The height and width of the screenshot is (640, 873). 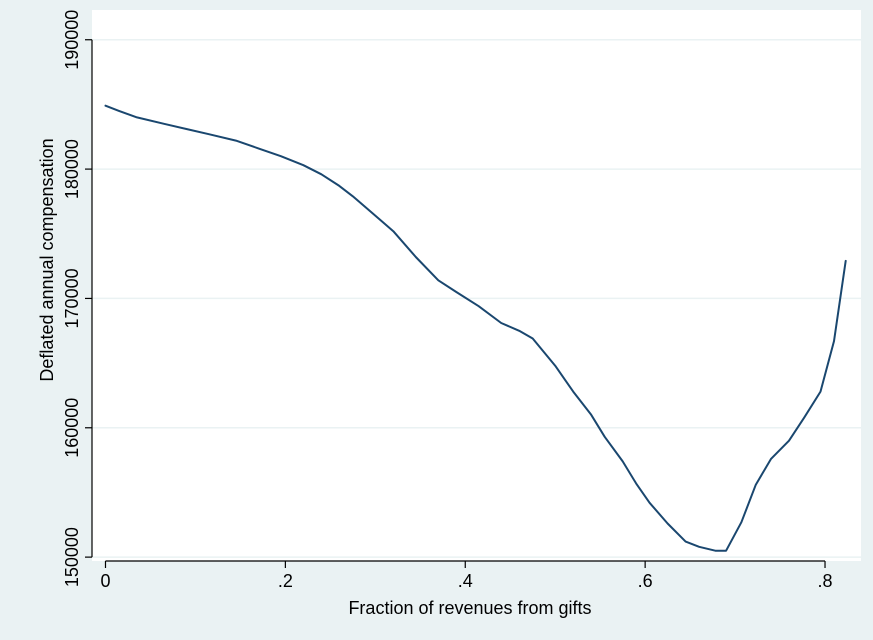 What do you see at coordinates (72, 298) in the screenshot?
I see `y-tick-label-2: 170000` at bounding box center [72, 298].